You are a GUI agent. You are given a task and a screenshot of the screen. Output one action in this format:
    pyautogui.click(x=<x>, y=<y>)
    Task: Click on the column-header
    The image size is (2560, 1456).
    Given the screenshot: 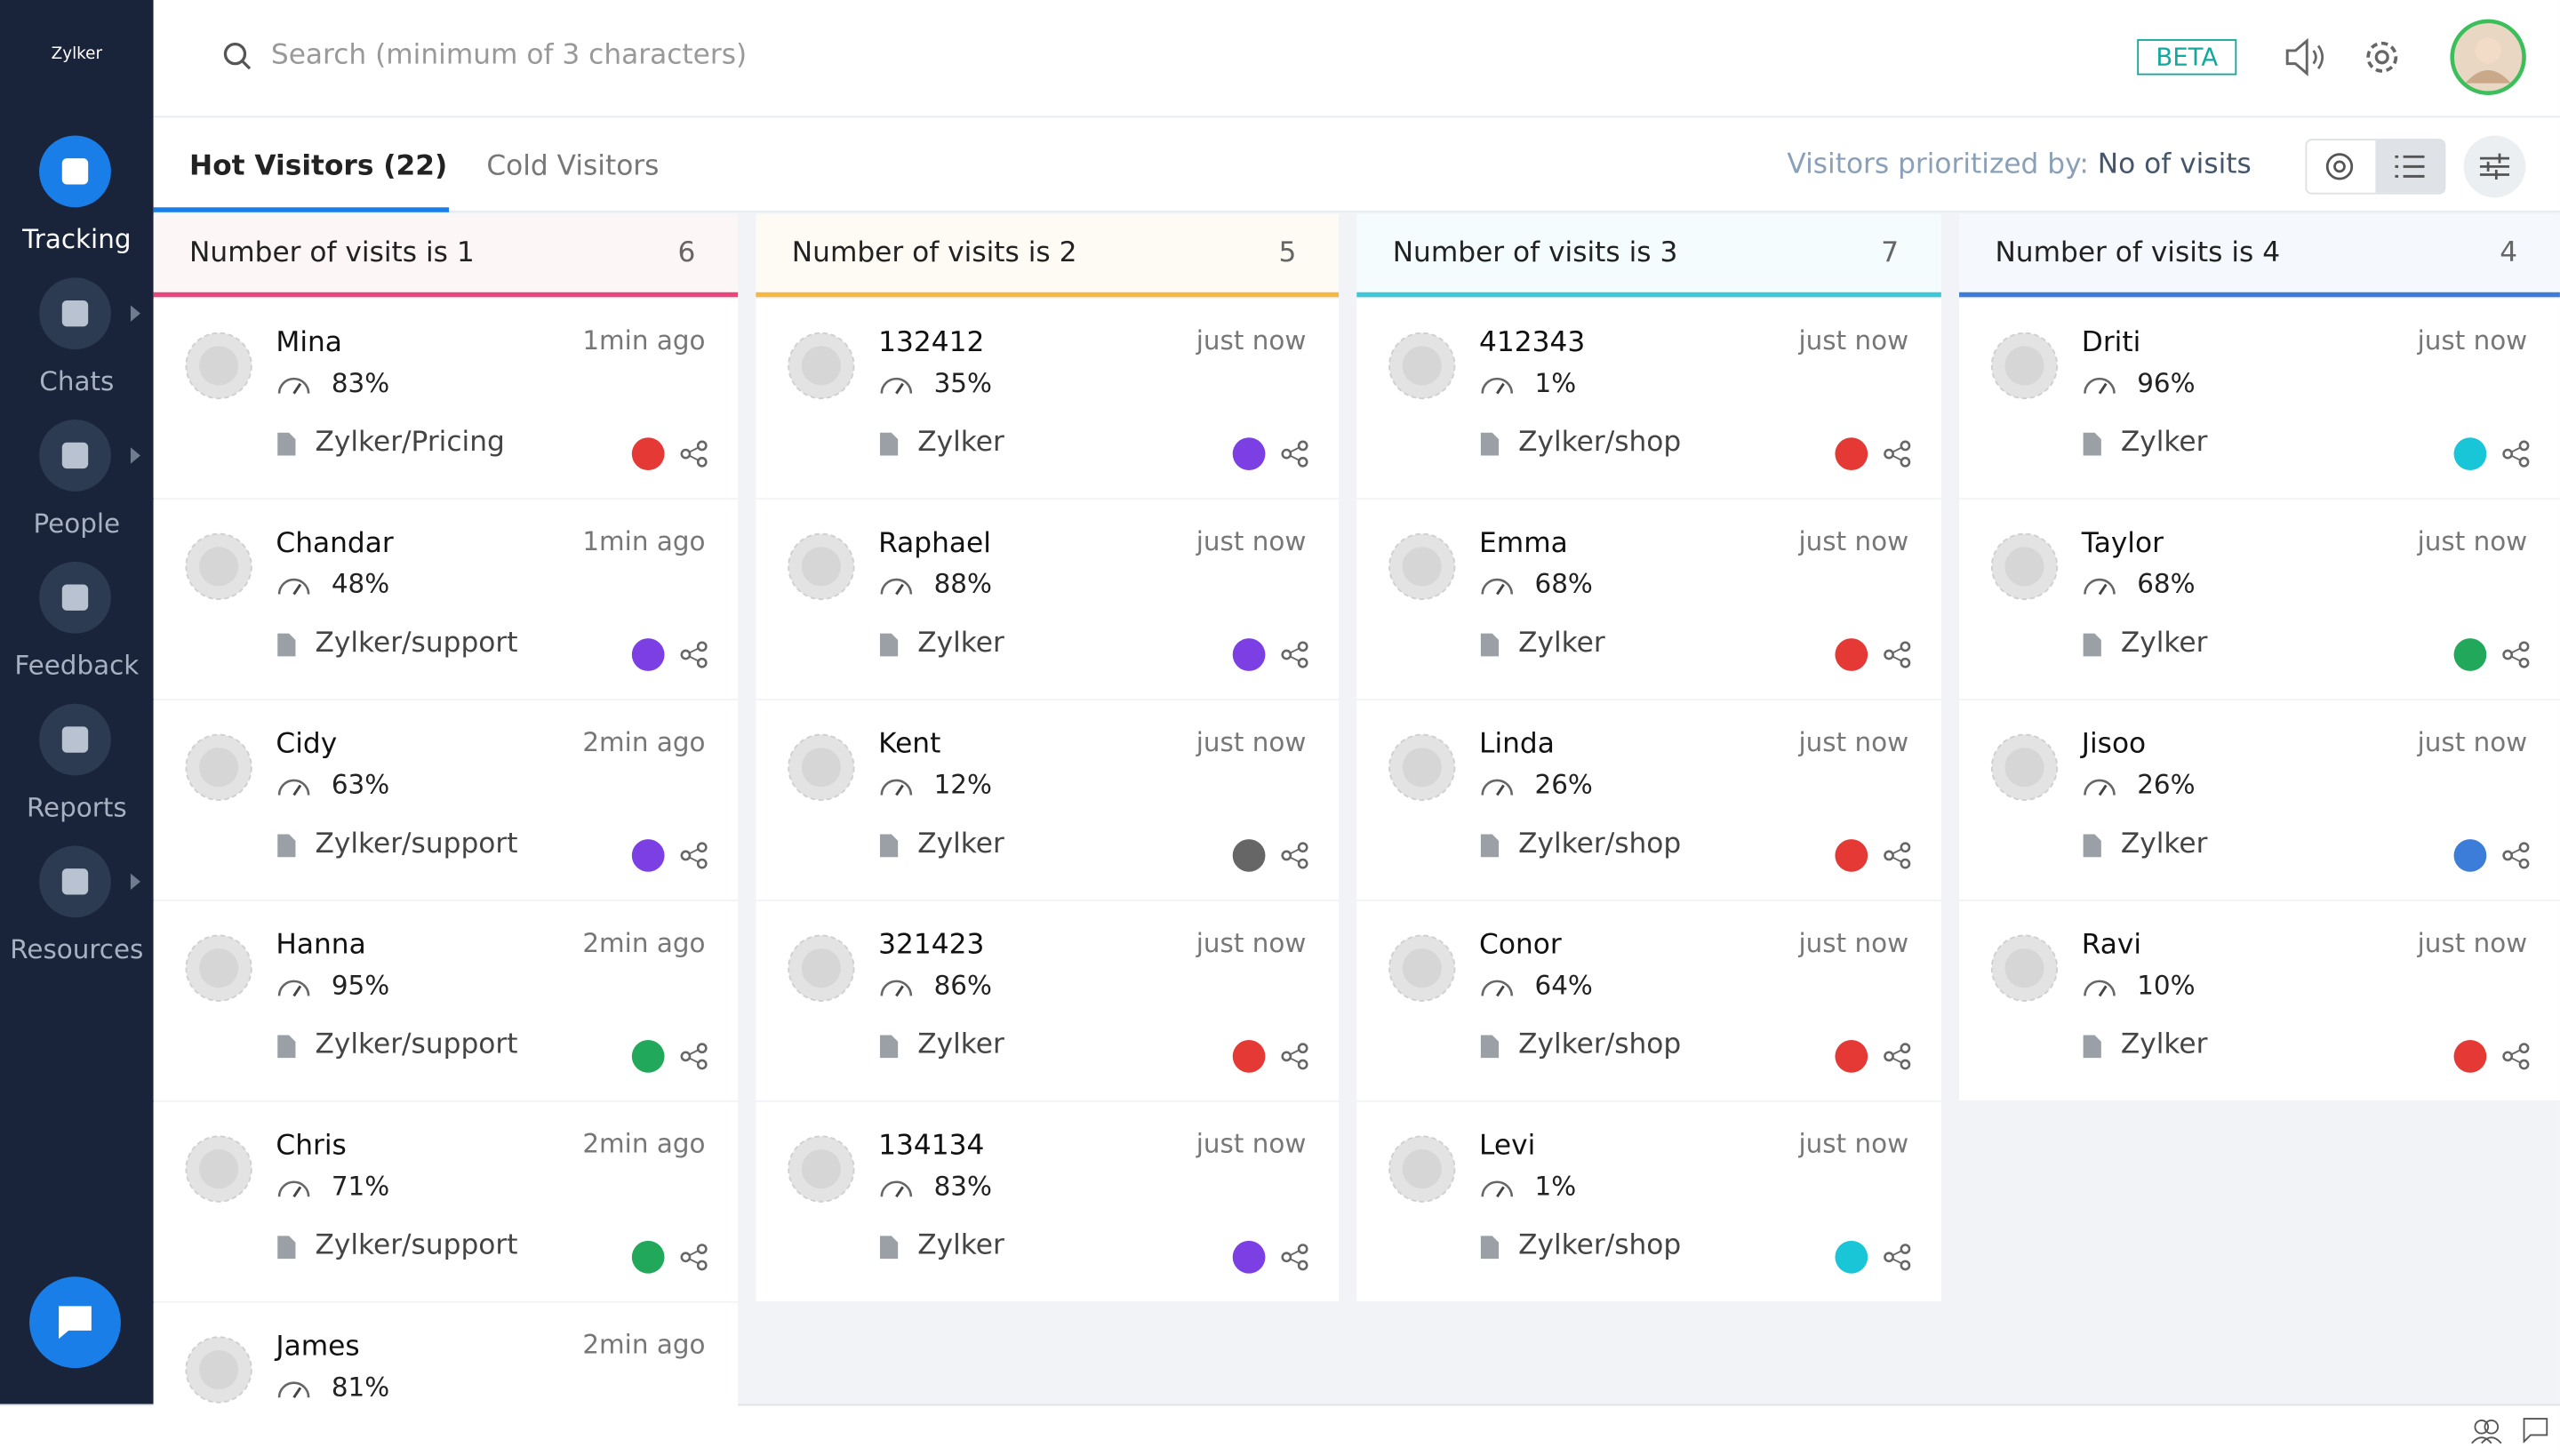 What is the action you would take?
    pyautogui.click(x=446, y=255)
    